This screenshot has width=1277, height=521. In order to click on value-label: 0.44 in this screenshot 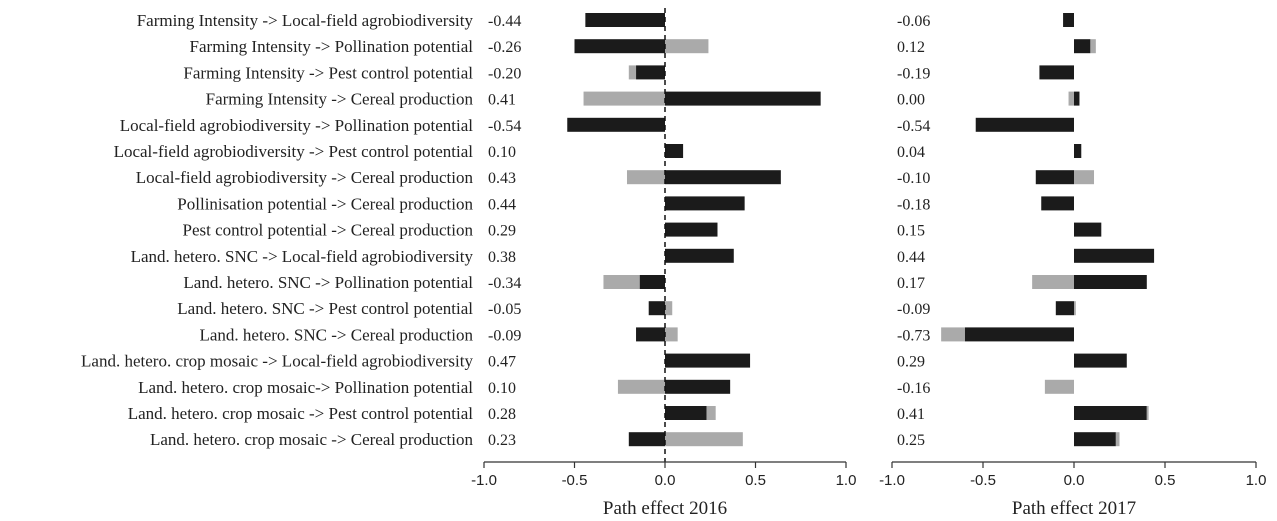, I will do `click(502, 204)`.